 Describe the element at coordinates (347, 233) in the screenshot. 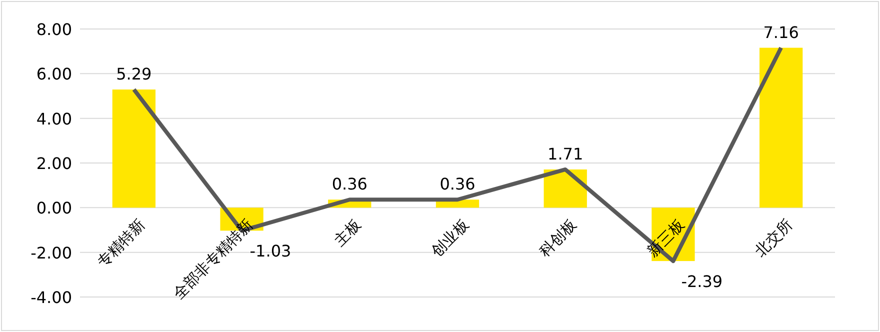

I see `x-tick-label: 主板` at that location.